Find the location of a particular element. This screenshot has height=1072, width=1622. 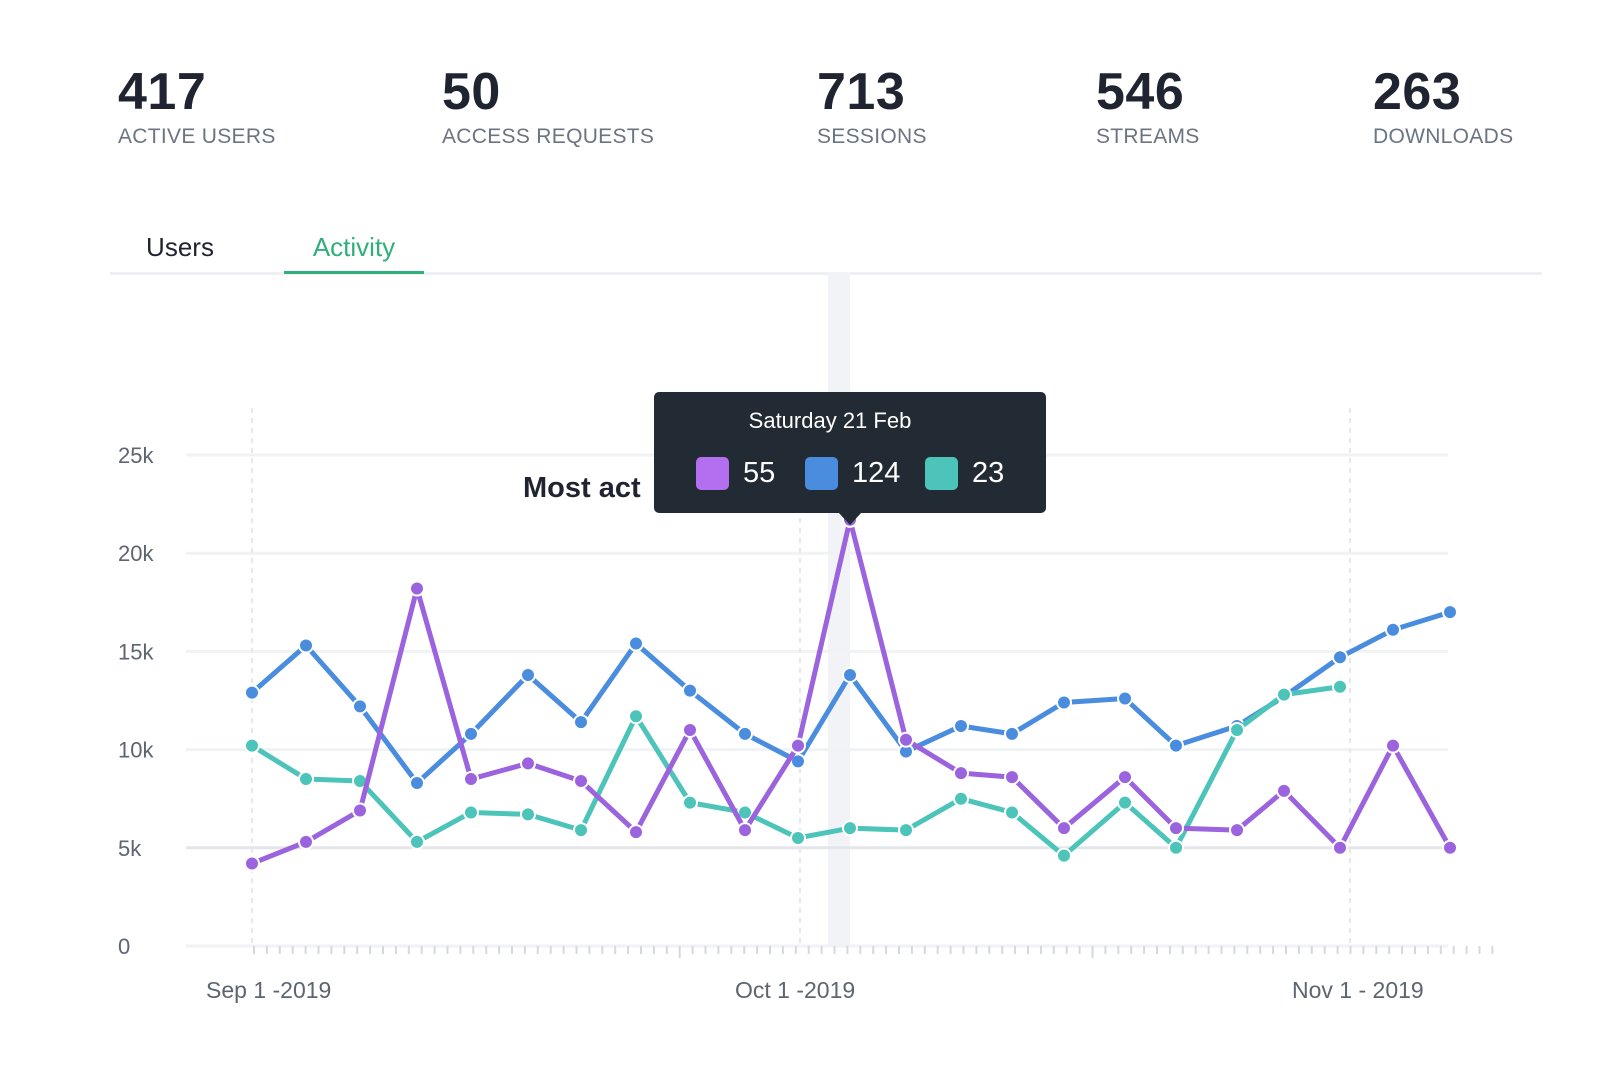

tooltip-arrow is located at coordinates (850, 518).